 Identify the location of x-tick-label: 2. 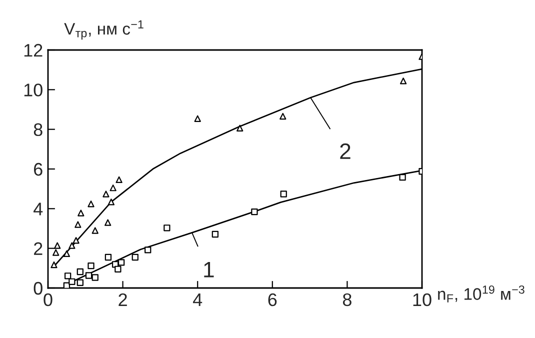
(122, 299).